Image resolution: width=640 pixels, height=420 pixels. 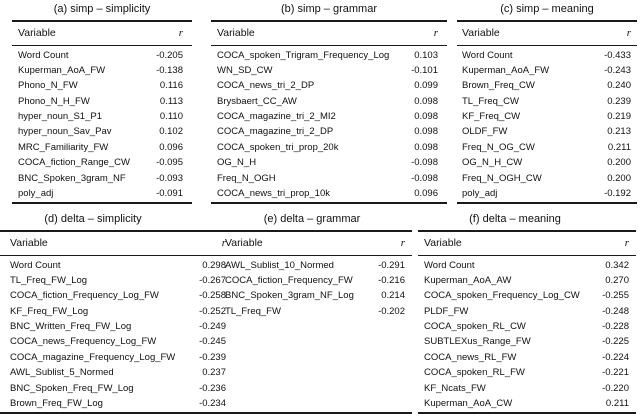 What do you see at coordinates (329, 116) in the screenshot?
I see `table-row: COCA_magazine_tri_2_MI2 0.098` at bounding box center [329, 116].